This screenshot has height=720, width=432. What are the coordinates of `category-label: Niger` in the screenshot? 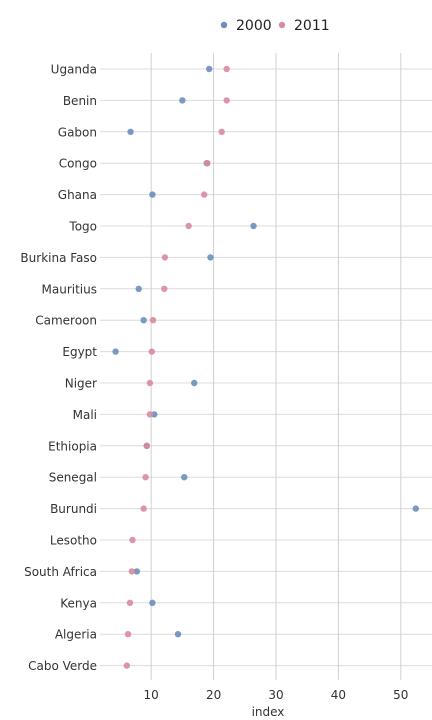 It's located at (81, 384).